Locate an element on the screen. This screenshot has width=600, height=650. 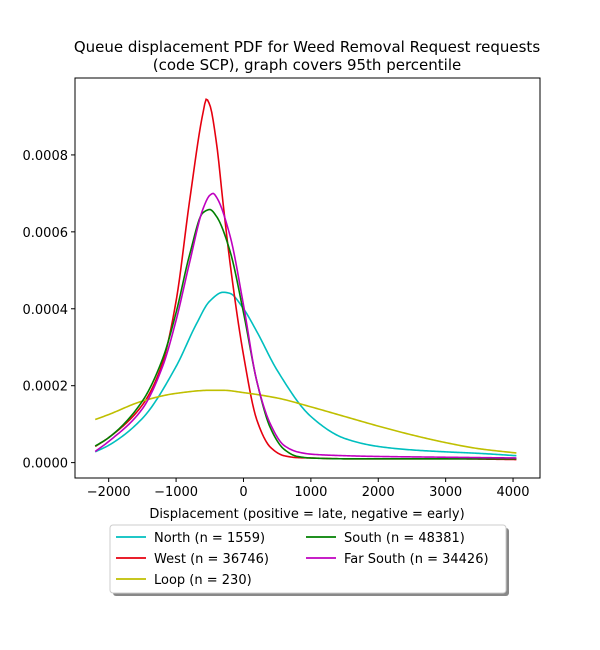
x-tick-label: 4000 is located at coordinates (512, 492).